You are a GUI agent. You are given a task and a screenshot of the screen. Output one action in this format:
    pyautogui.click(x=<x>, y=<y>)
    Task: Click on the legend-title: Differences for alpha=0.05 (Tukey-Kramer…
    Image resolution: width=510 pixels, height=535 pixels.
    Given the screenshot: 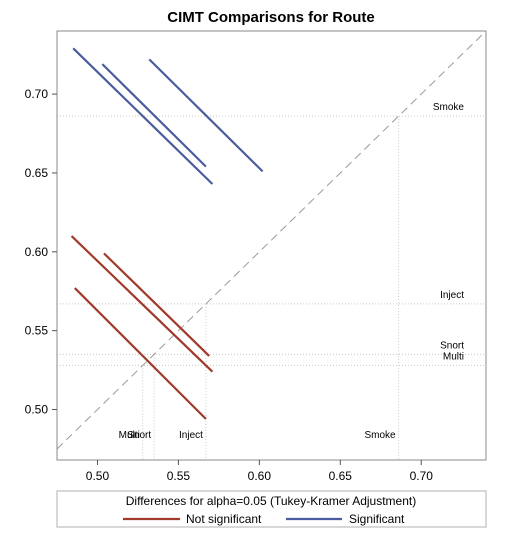 What is the action you would take?
    pyautogui.click(x=271, y=501)
    